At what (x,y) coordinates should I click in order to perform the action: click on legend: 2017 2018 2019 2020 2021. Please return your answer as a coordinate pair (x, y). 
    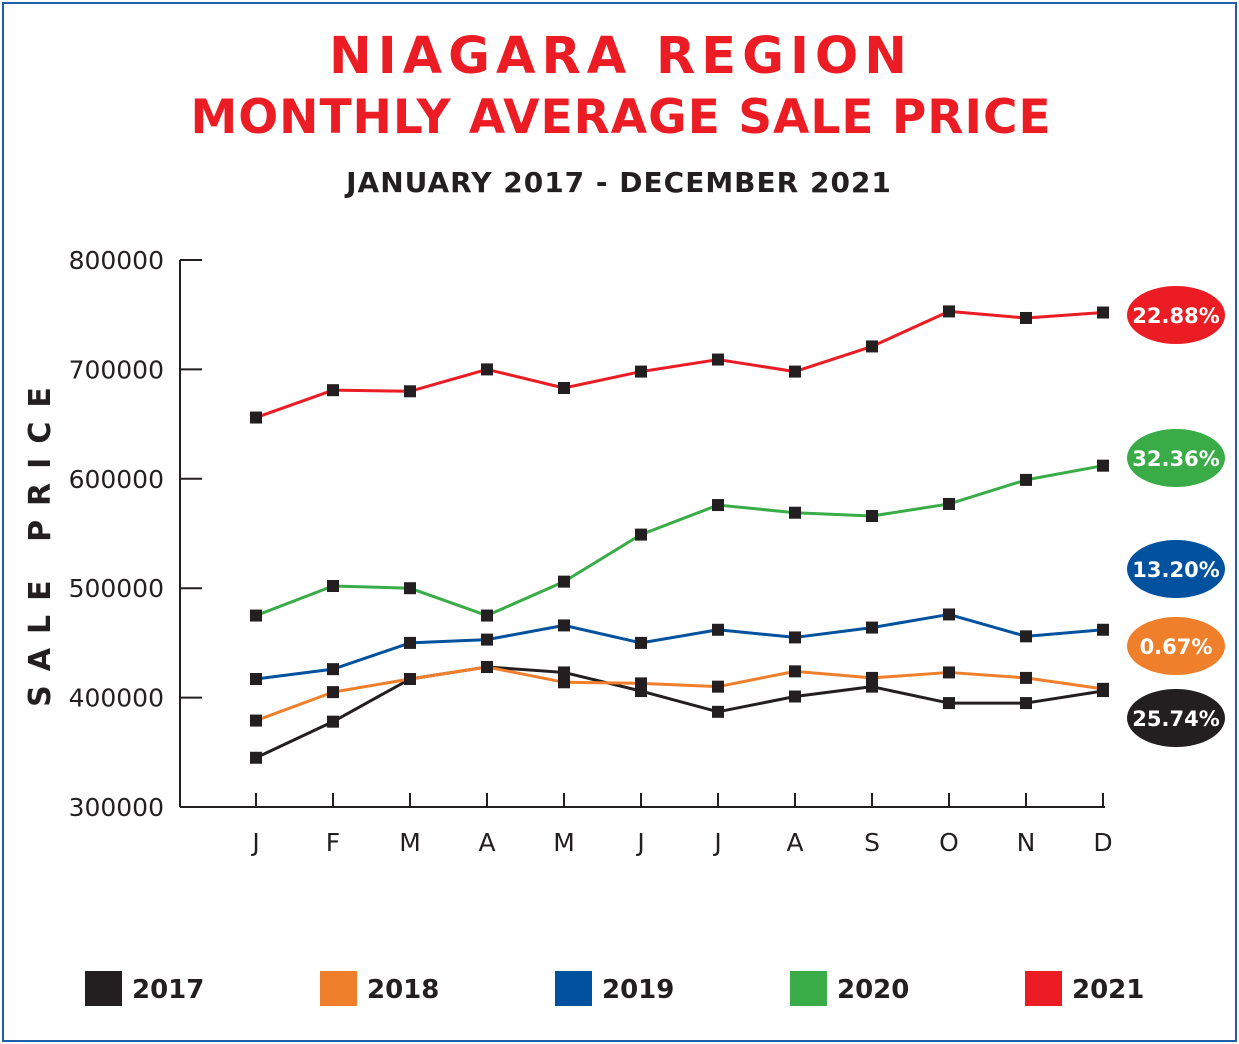
    Looking at the image, I should click on (614, 988).